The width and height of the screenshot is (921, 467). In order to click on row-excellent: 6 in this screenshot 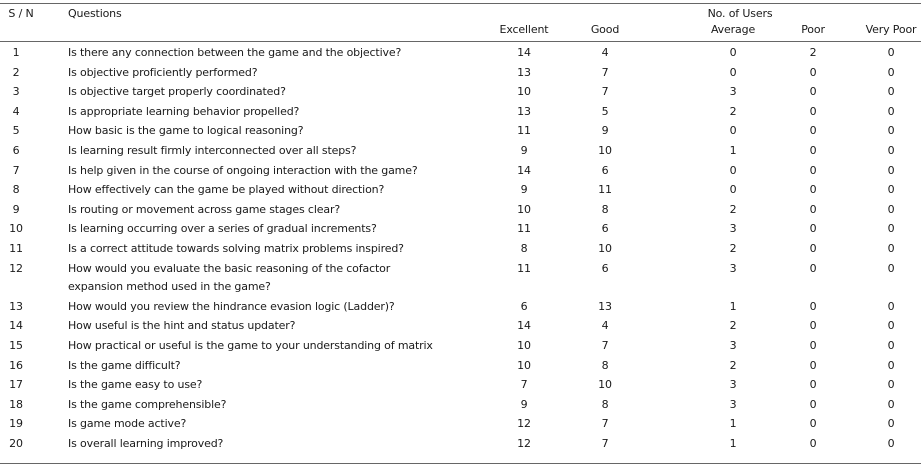, I will do `click(524, 306)`.